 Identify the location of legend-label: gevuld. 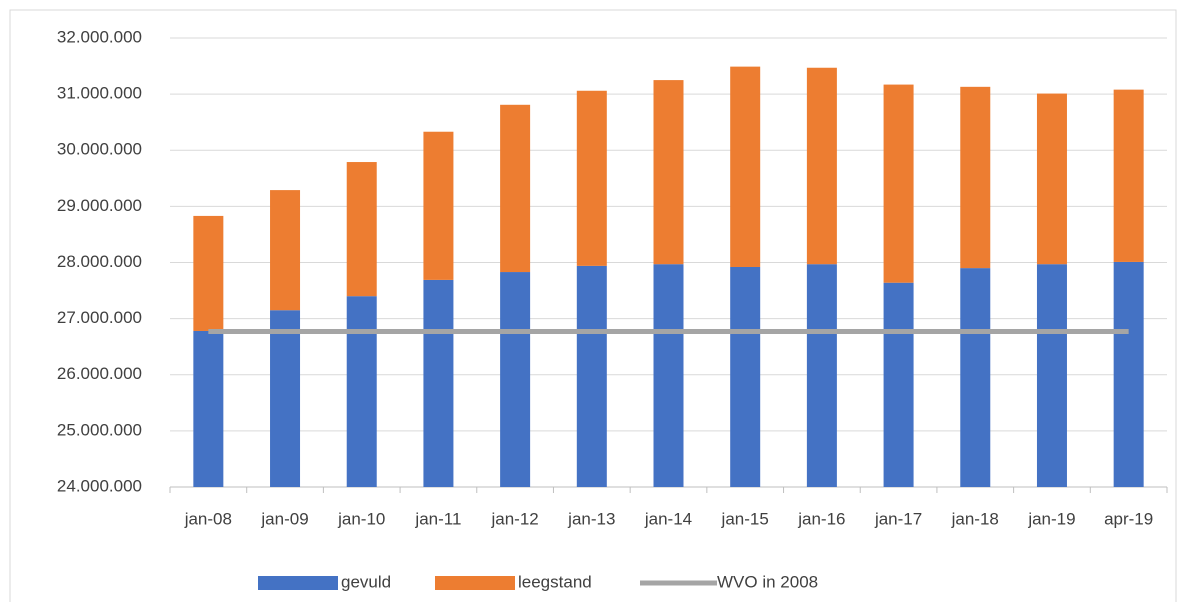
(366, 581).